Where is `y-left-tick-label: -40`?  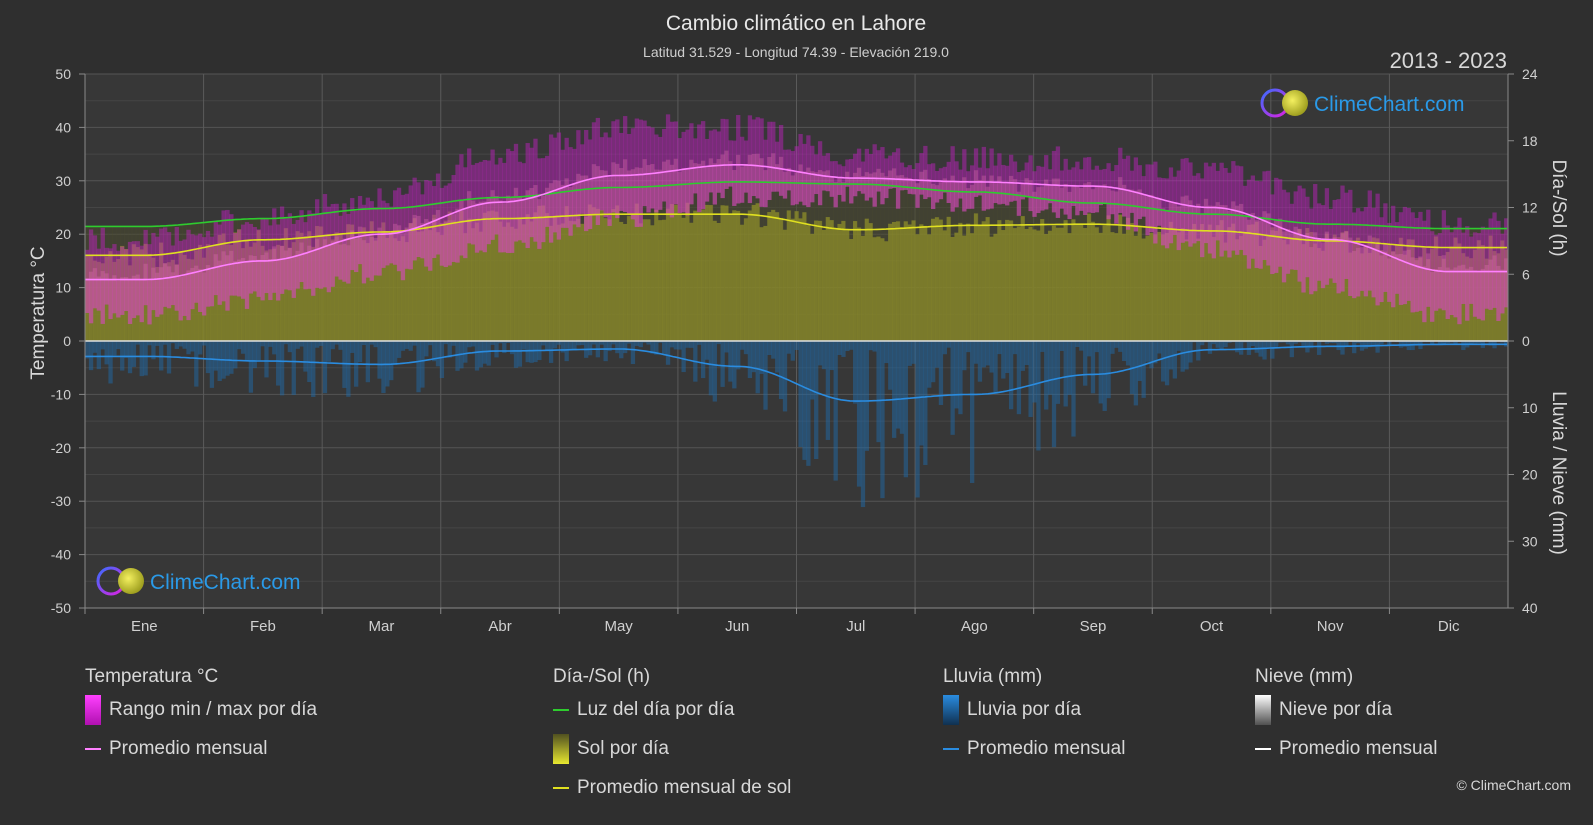 y-left-tick-label: -40 is located at coordinates (61, 555).